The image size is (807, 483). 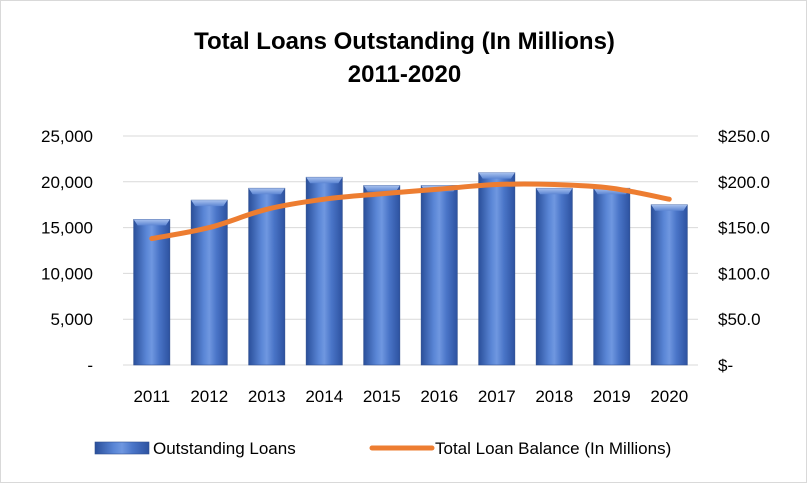 I want to click on left-tick-label: 5,000, so click(x=71, y=319).